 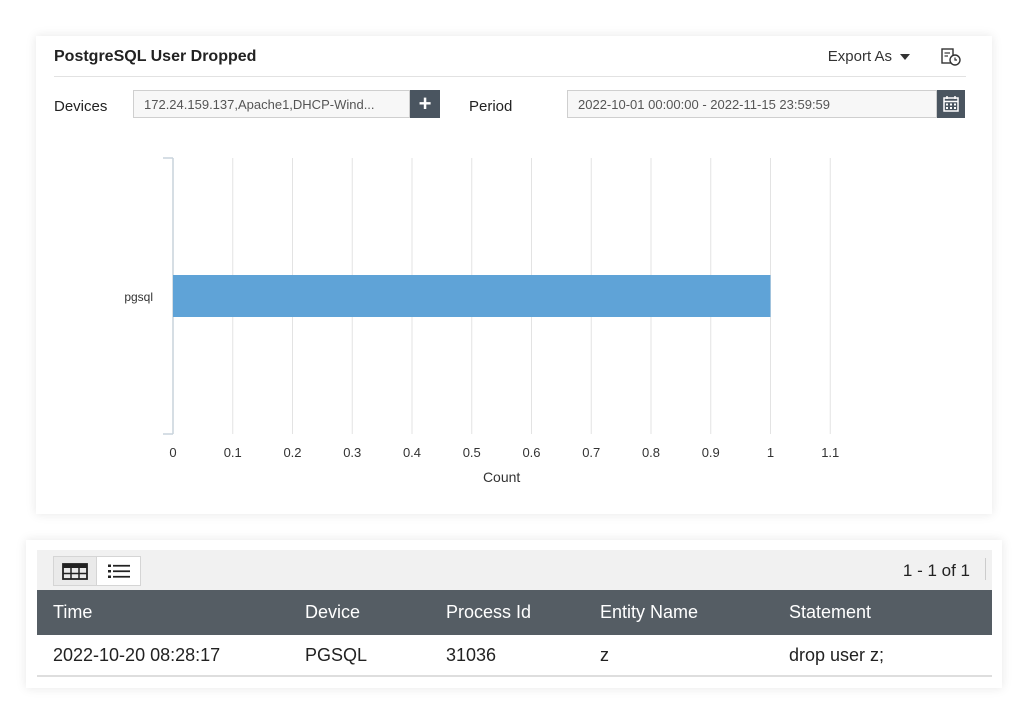 I want to click on report-title: PostgreSQL User Dropped, so click(x=155, y=56).